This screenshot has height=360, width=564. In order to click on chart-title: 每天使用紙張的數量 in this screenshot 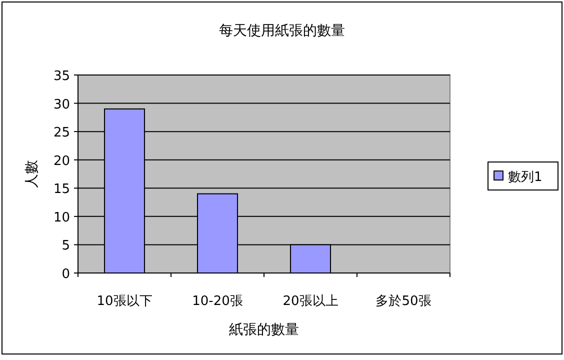, I will do `click(282, 31)`.